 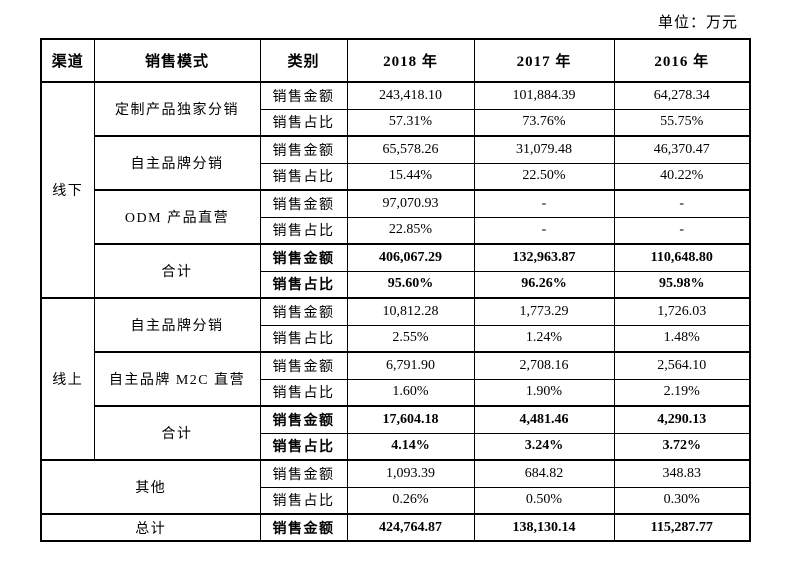 What do you see at coordinates (544, 122) in the screenshot?
I see `value-2017: 73.76%` at bounding box center [544, 122].